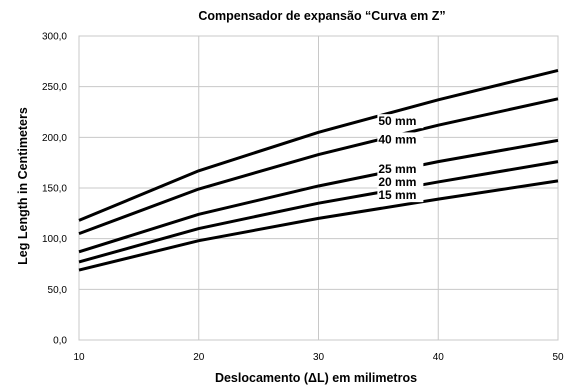  I want to click on series-label: 50 mm, so click(397, 121).